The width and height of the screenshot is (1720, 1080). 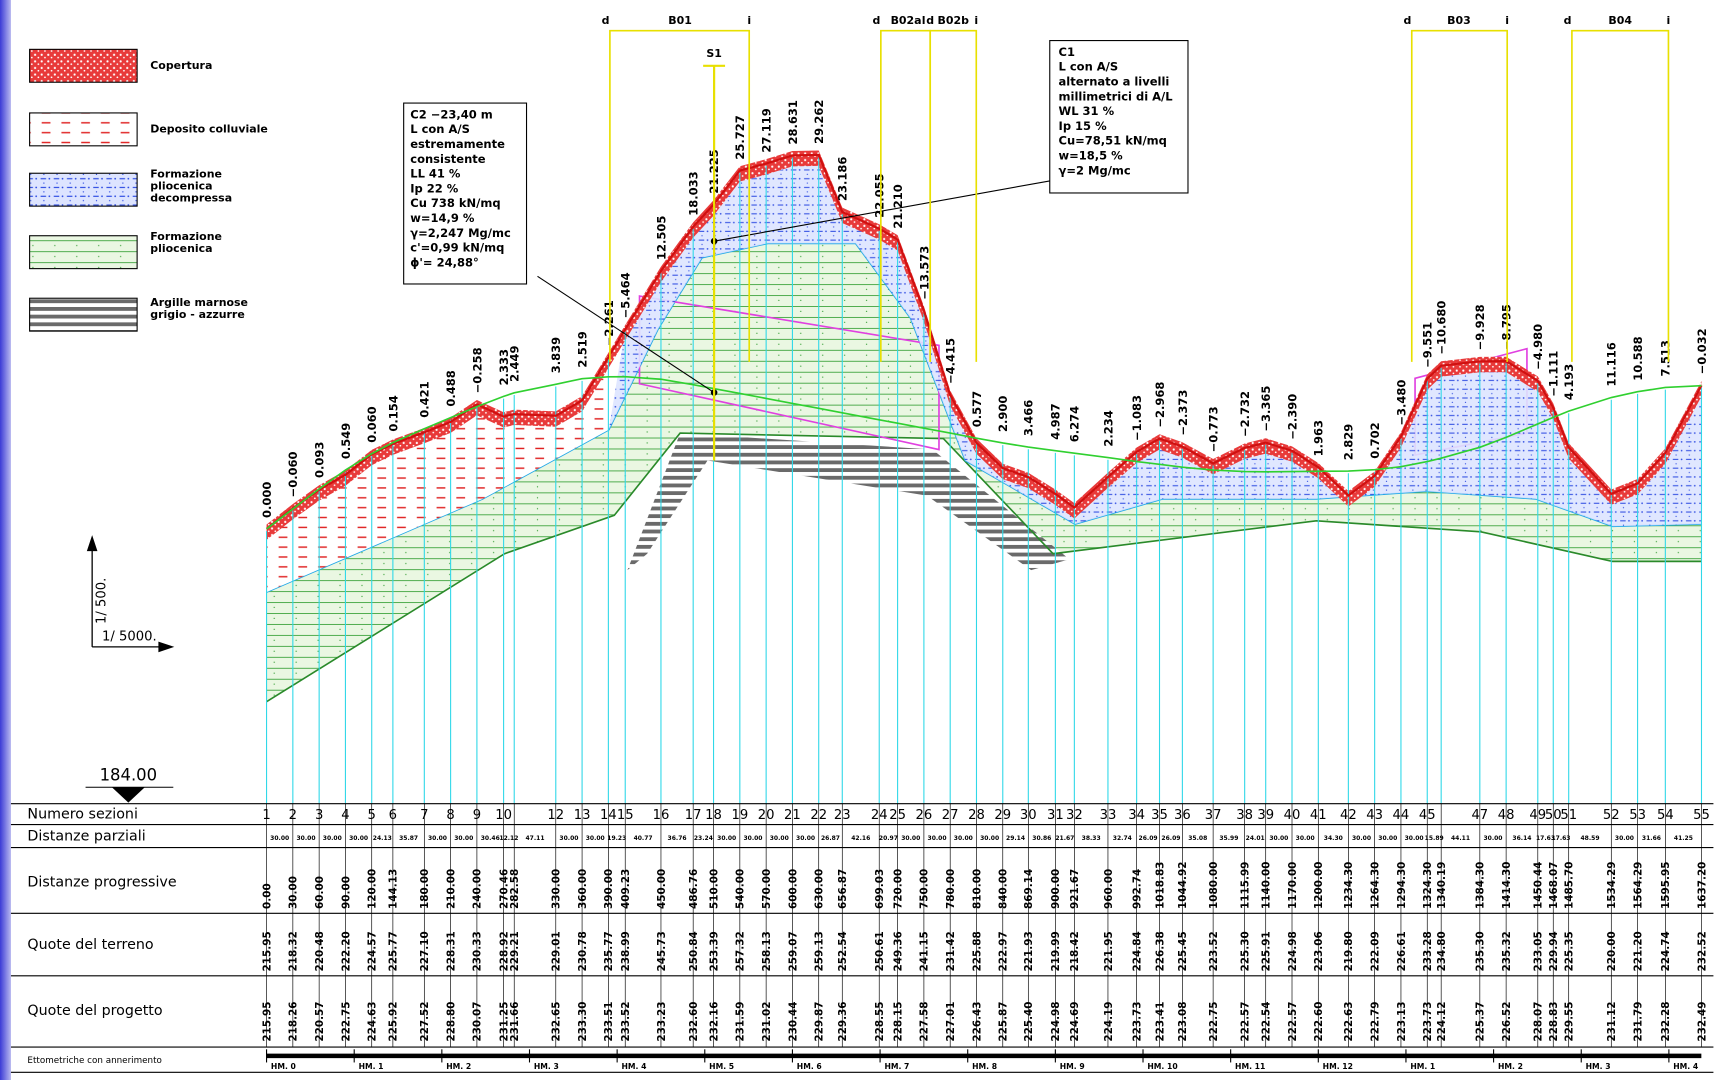 What do you see at coordinates (455, 203) in the screenshot?
I see `note-line: Cu 738 kN/mq` at bounding box center [455, 203].